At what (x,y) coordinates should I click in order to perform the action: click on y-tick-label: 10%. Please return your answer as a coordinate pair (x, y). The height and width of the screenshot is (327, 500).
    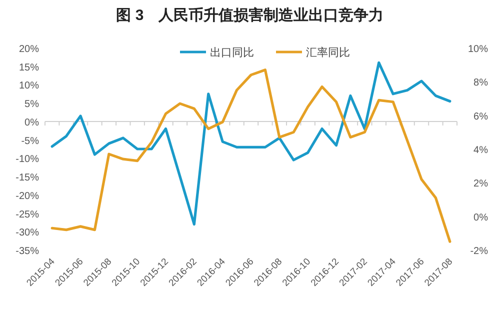
    Looking at the image, I should click on (29, 86).